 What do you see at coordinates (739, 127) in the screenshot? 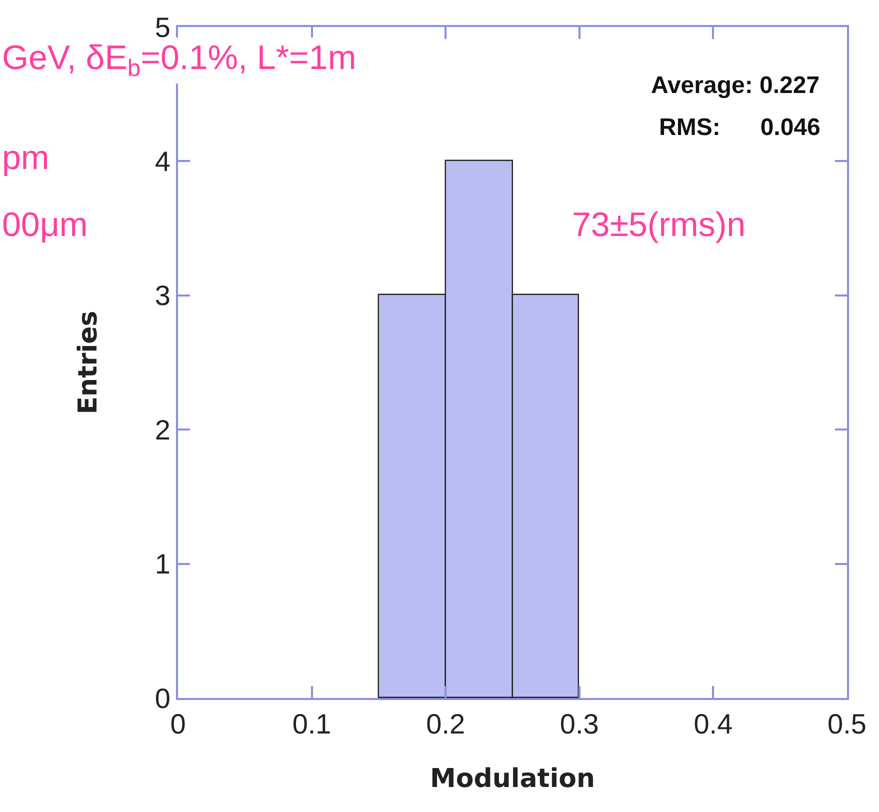
I see `annotation: RMS: 0.046` at bounding box center [739, 127].